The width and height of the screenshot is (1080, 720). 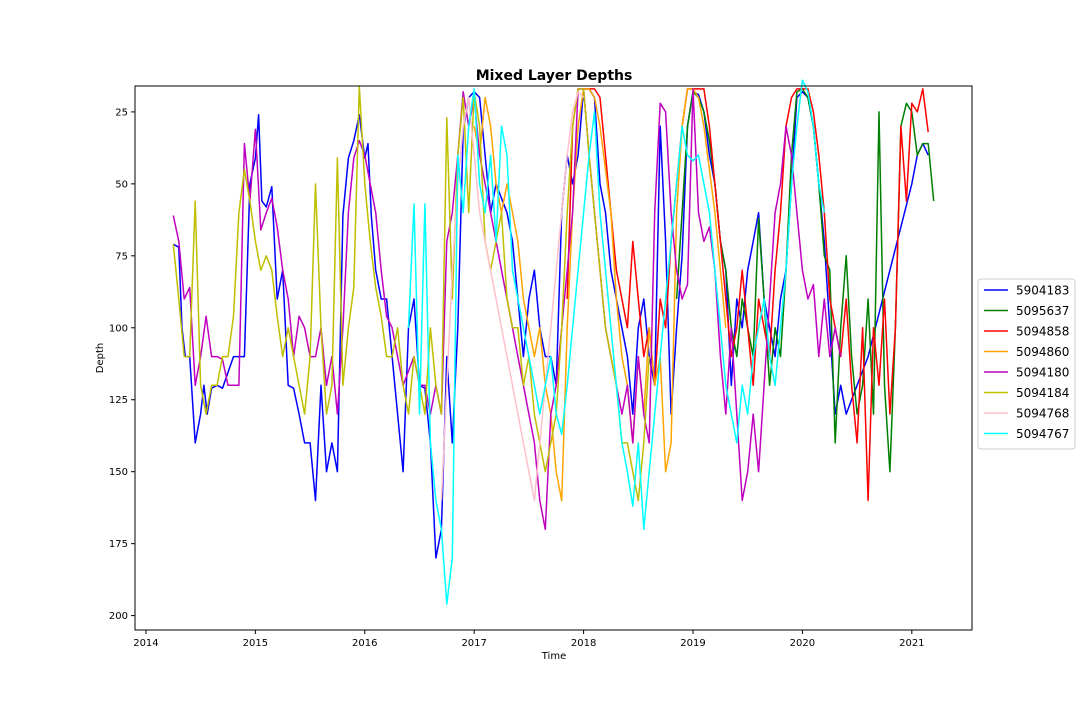 I want to click on x-tick-label: 2015, so click(x=255, y=643).